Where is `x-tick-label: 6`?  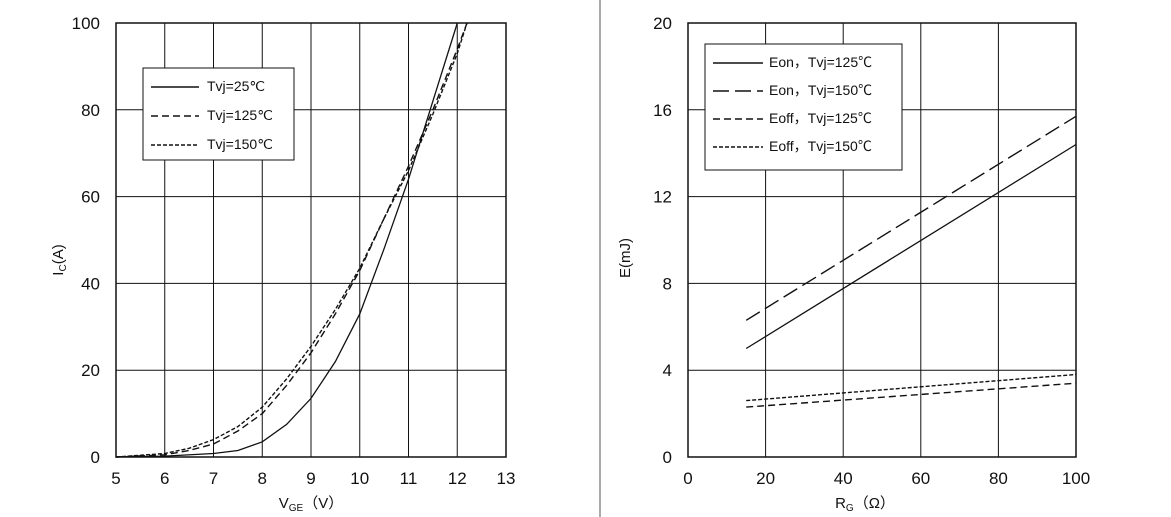
x-tick-label: 6 is located at coordinates (164, 478).